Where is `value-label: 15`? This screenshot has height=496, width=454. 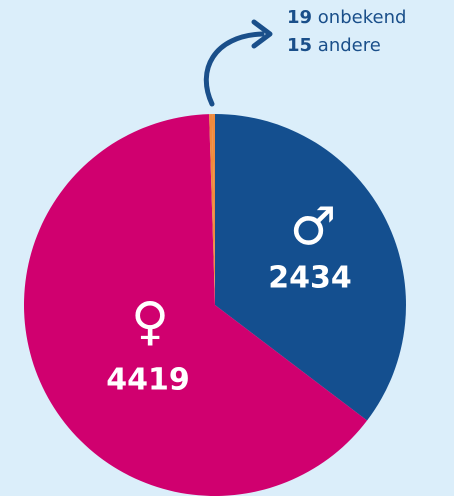 value-label: 15 is located at coordinates (299, 45).